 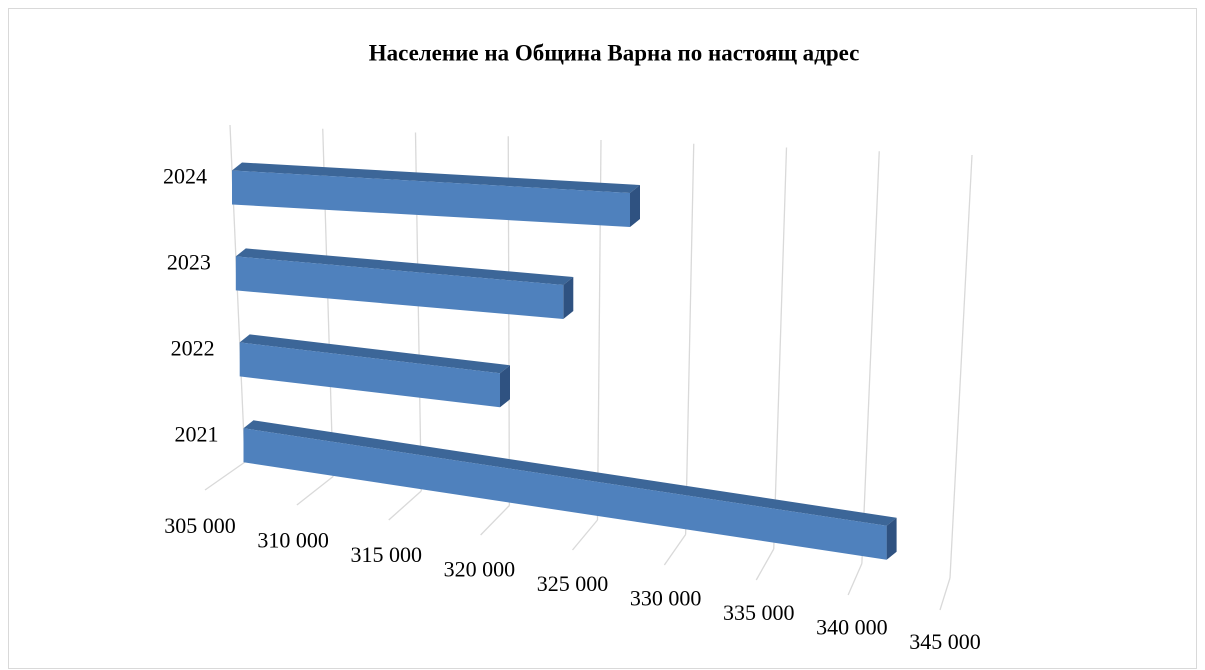 What do you see at coordinates (197, 433) in the screenshot?
I see `y-tick-label: 2021` at bounding box center [197, 433].